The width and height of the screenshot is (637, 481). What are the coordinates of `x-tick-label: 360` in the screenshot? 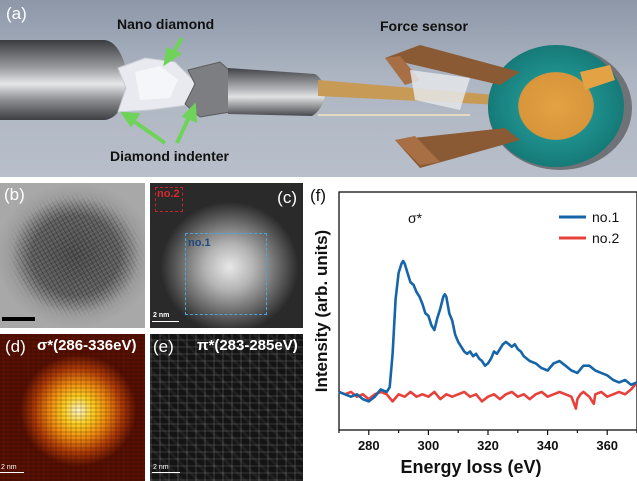 It's located at (607, 445).